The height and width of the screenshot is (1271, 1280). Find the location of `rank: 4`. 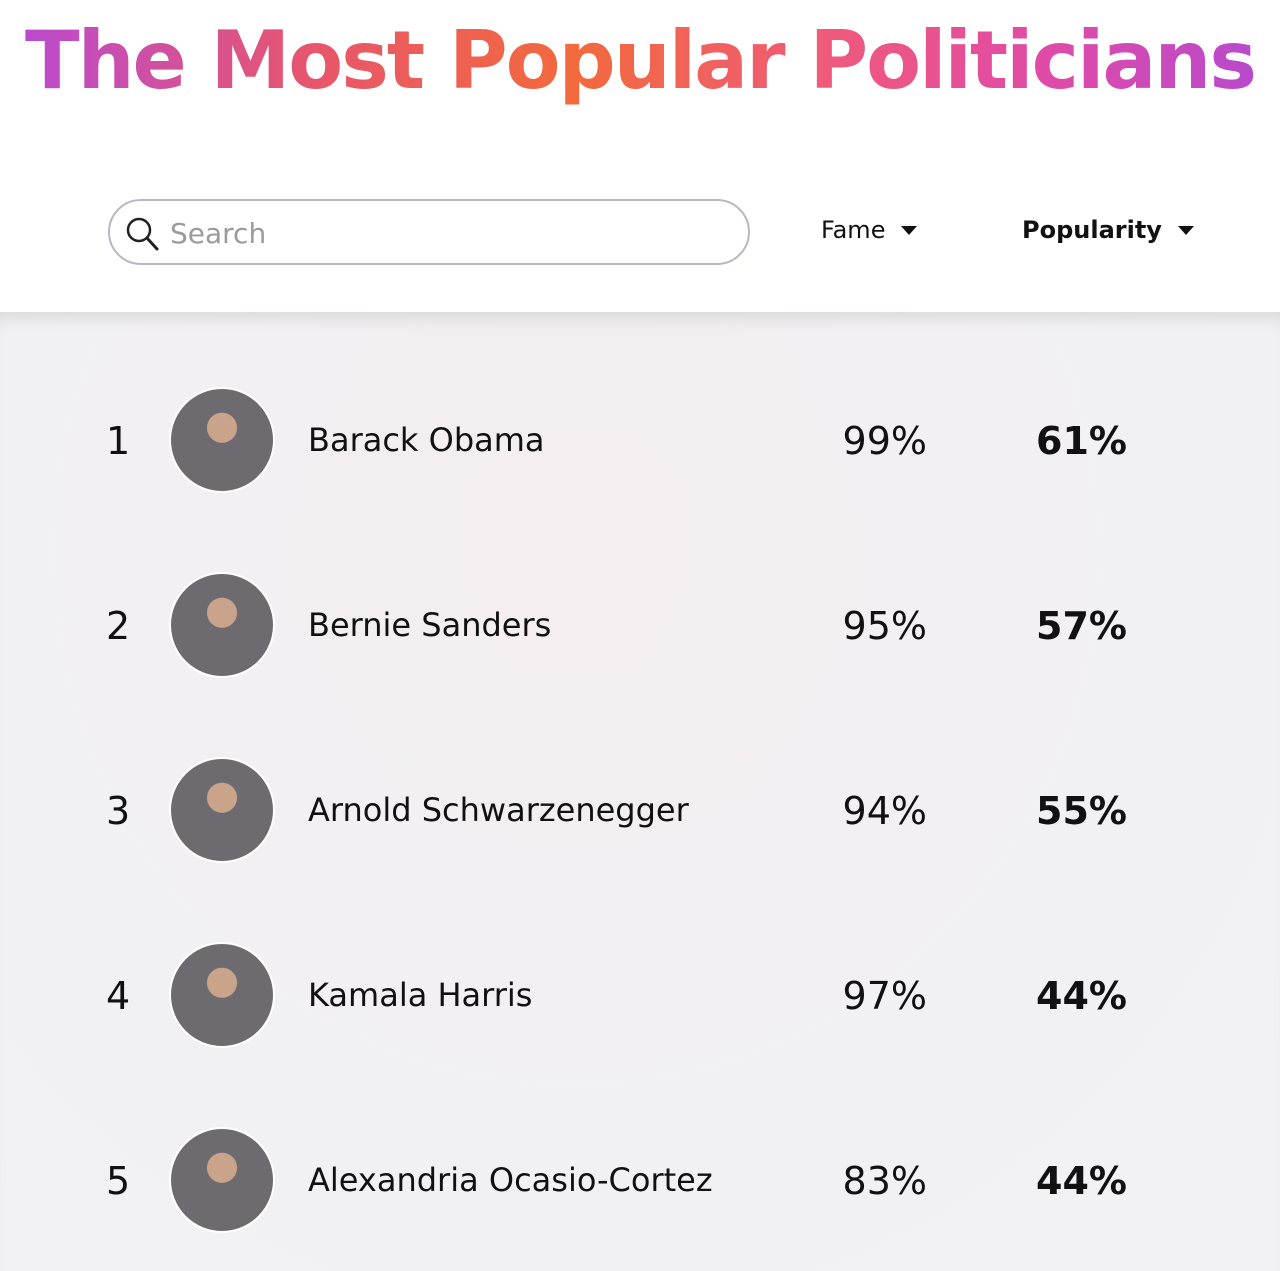

rank: 4 is located at coordinates (118, 996).